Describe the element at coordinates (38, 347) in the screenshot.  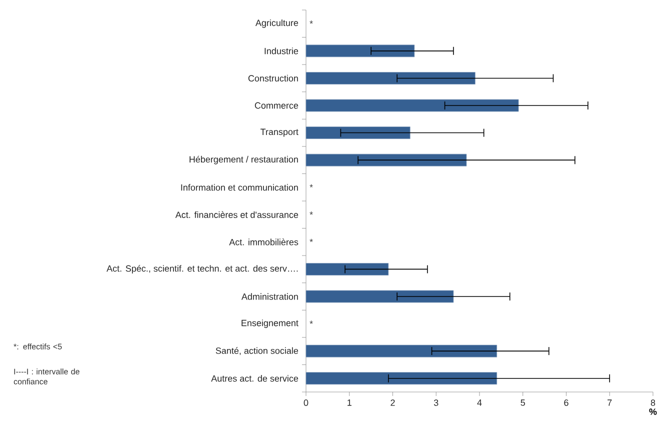
I see `text: *: effectifs <5` at that location.